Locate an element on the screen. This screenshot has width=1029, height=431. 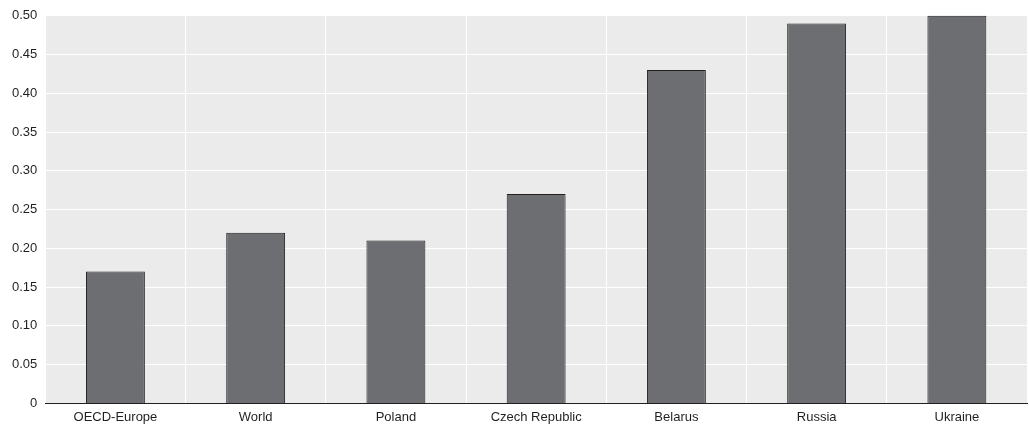
x-tick-label: Belarus is located at coordinates (676, 416).